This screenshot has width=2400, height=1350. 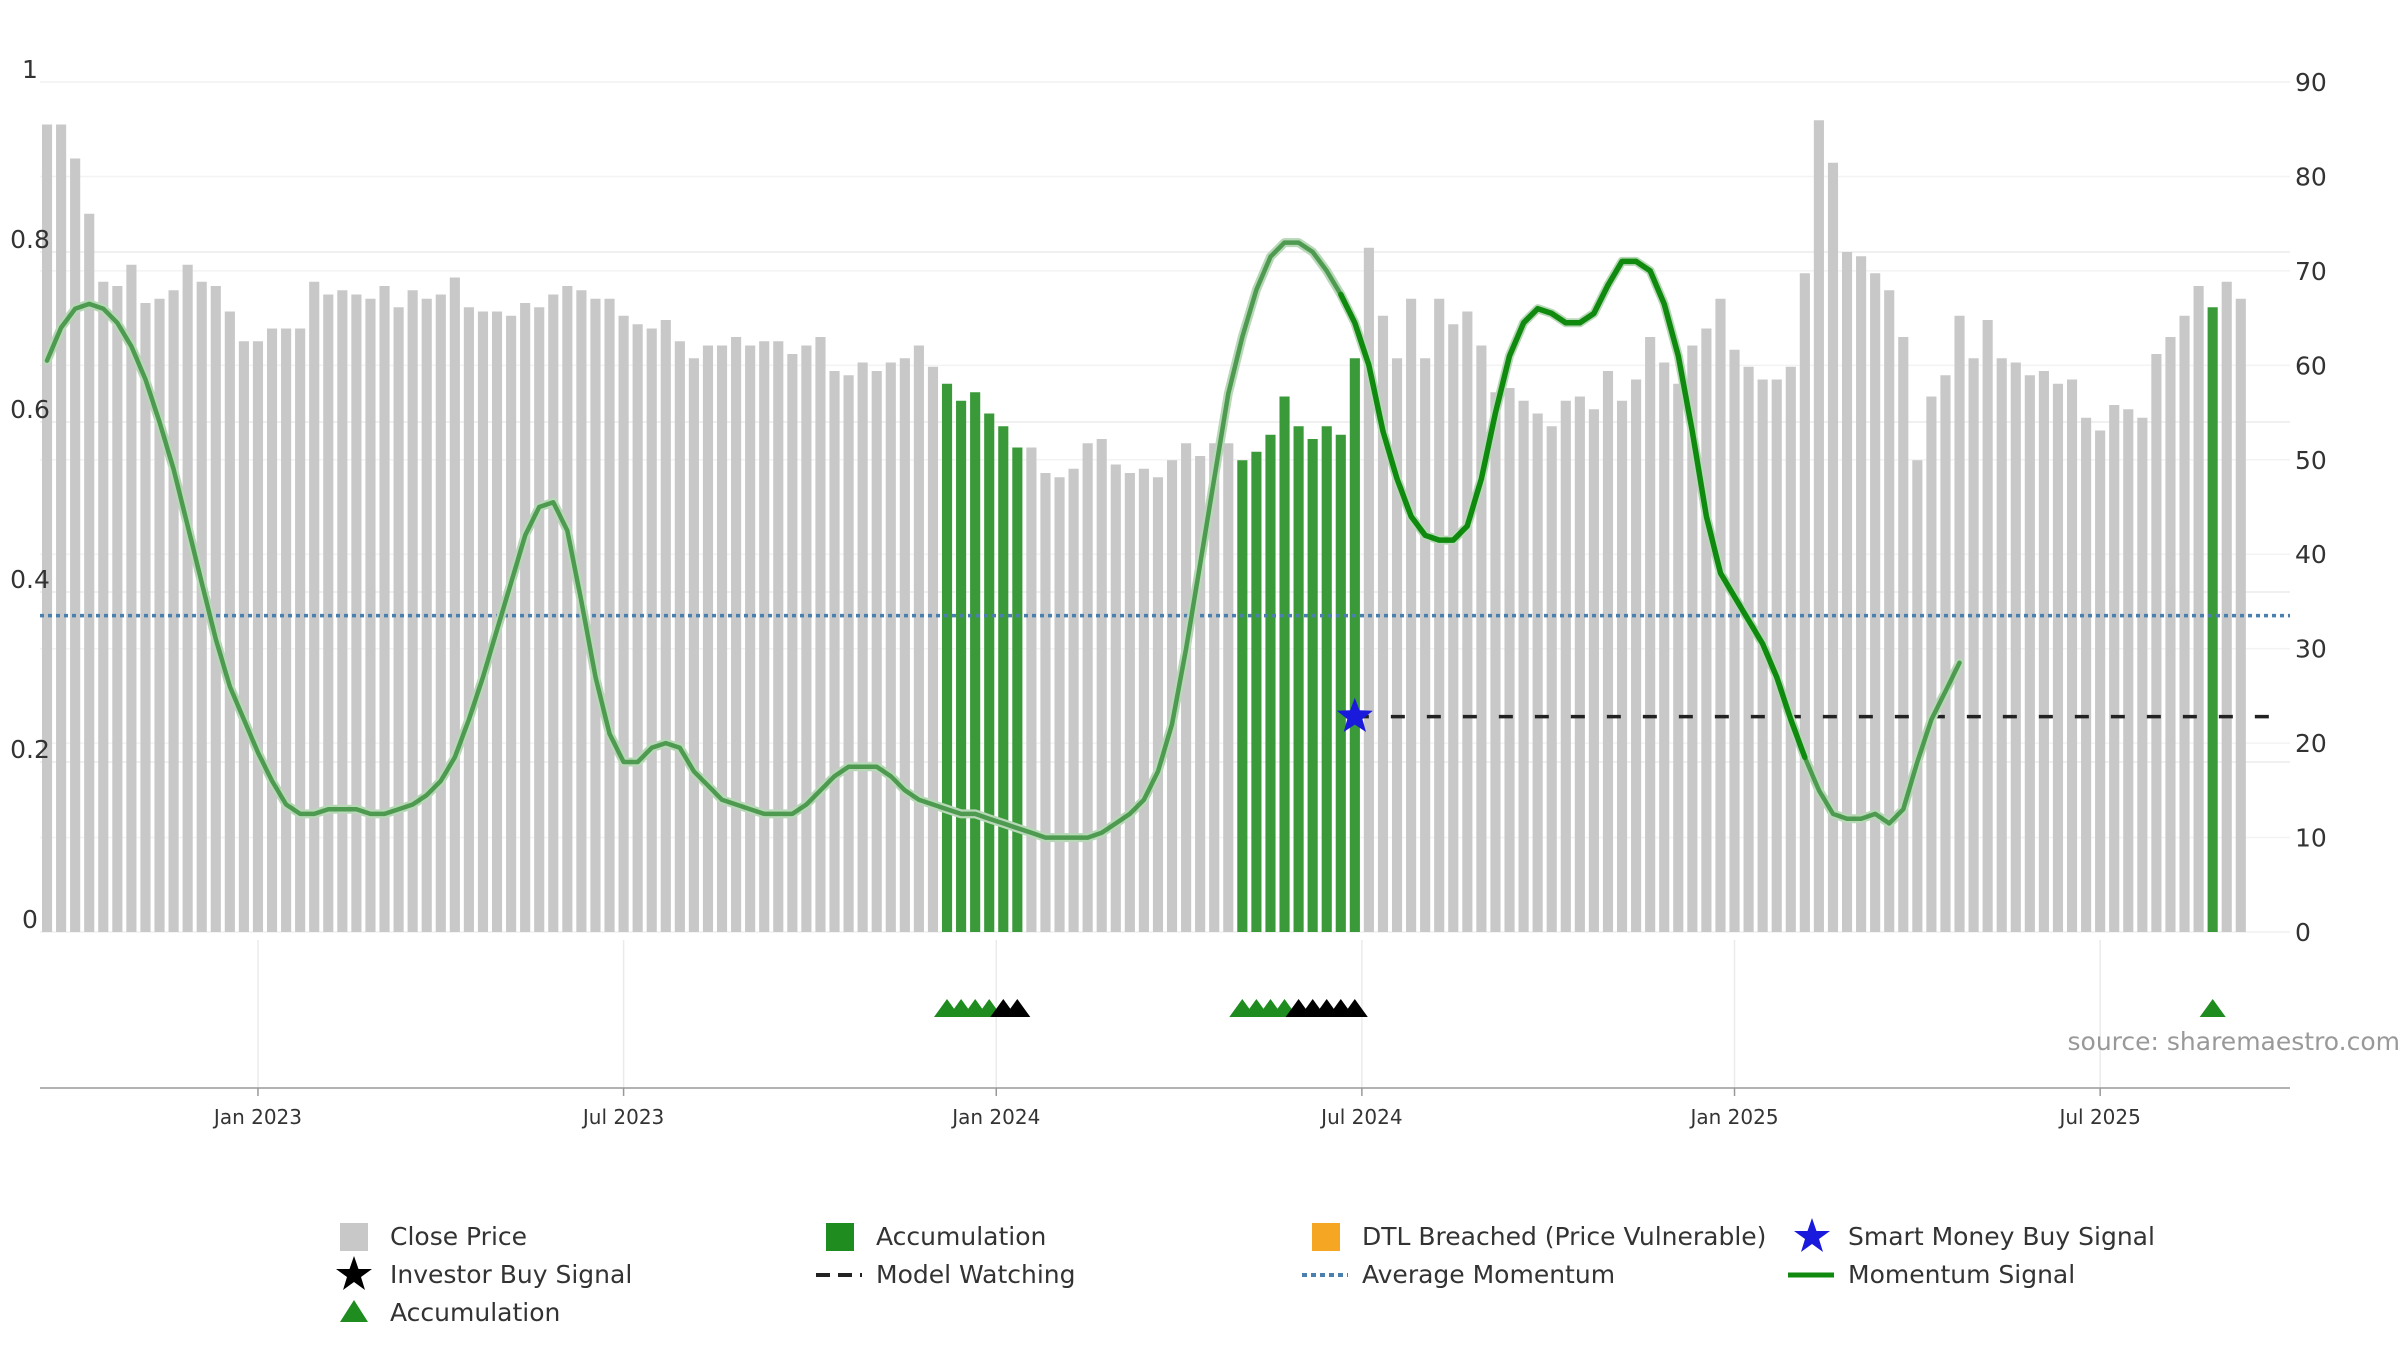 What do you see at coordinates (1733, 1117) in the screenshot?
I see `x-tick-label: Jan 2025` at bounding box center [1733, 1117].